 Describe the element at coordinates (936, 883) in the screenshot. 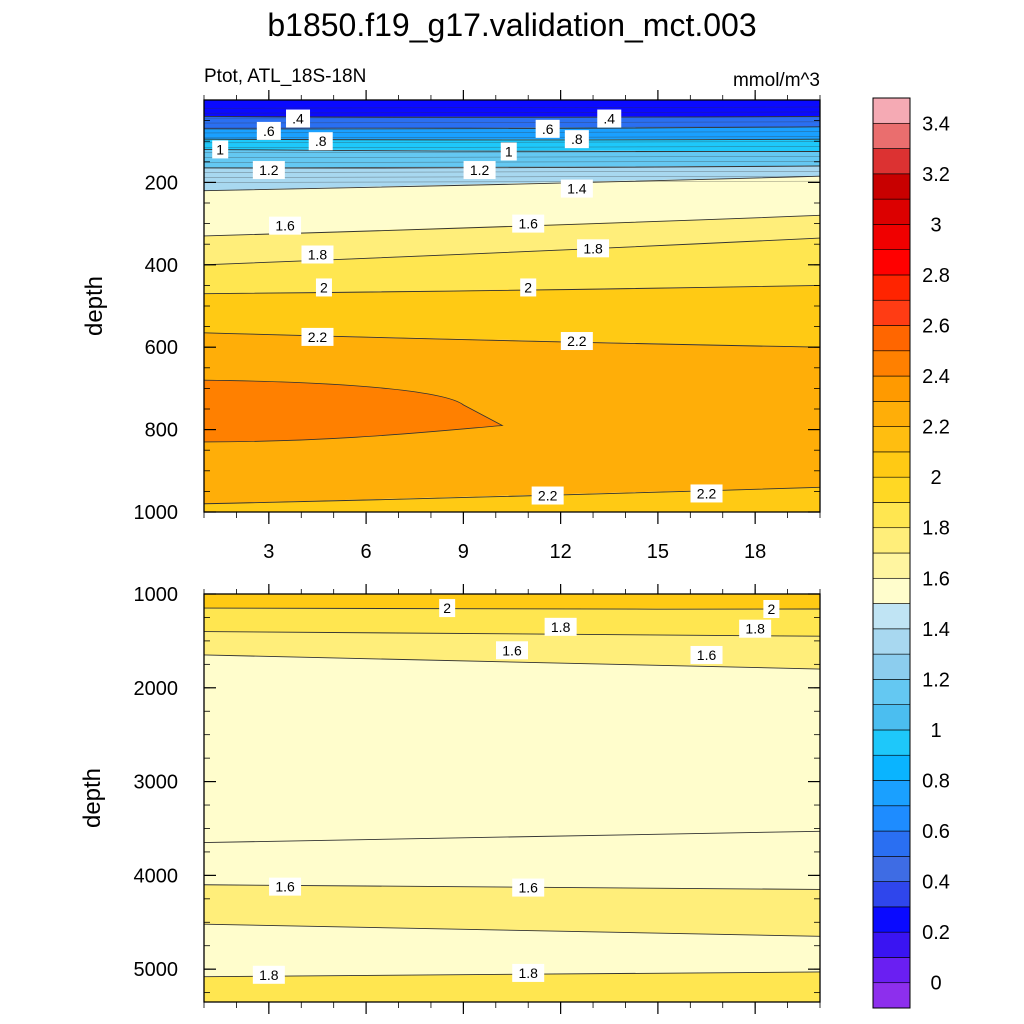

I see `colorbar-tick-label: 0.4` at that location.